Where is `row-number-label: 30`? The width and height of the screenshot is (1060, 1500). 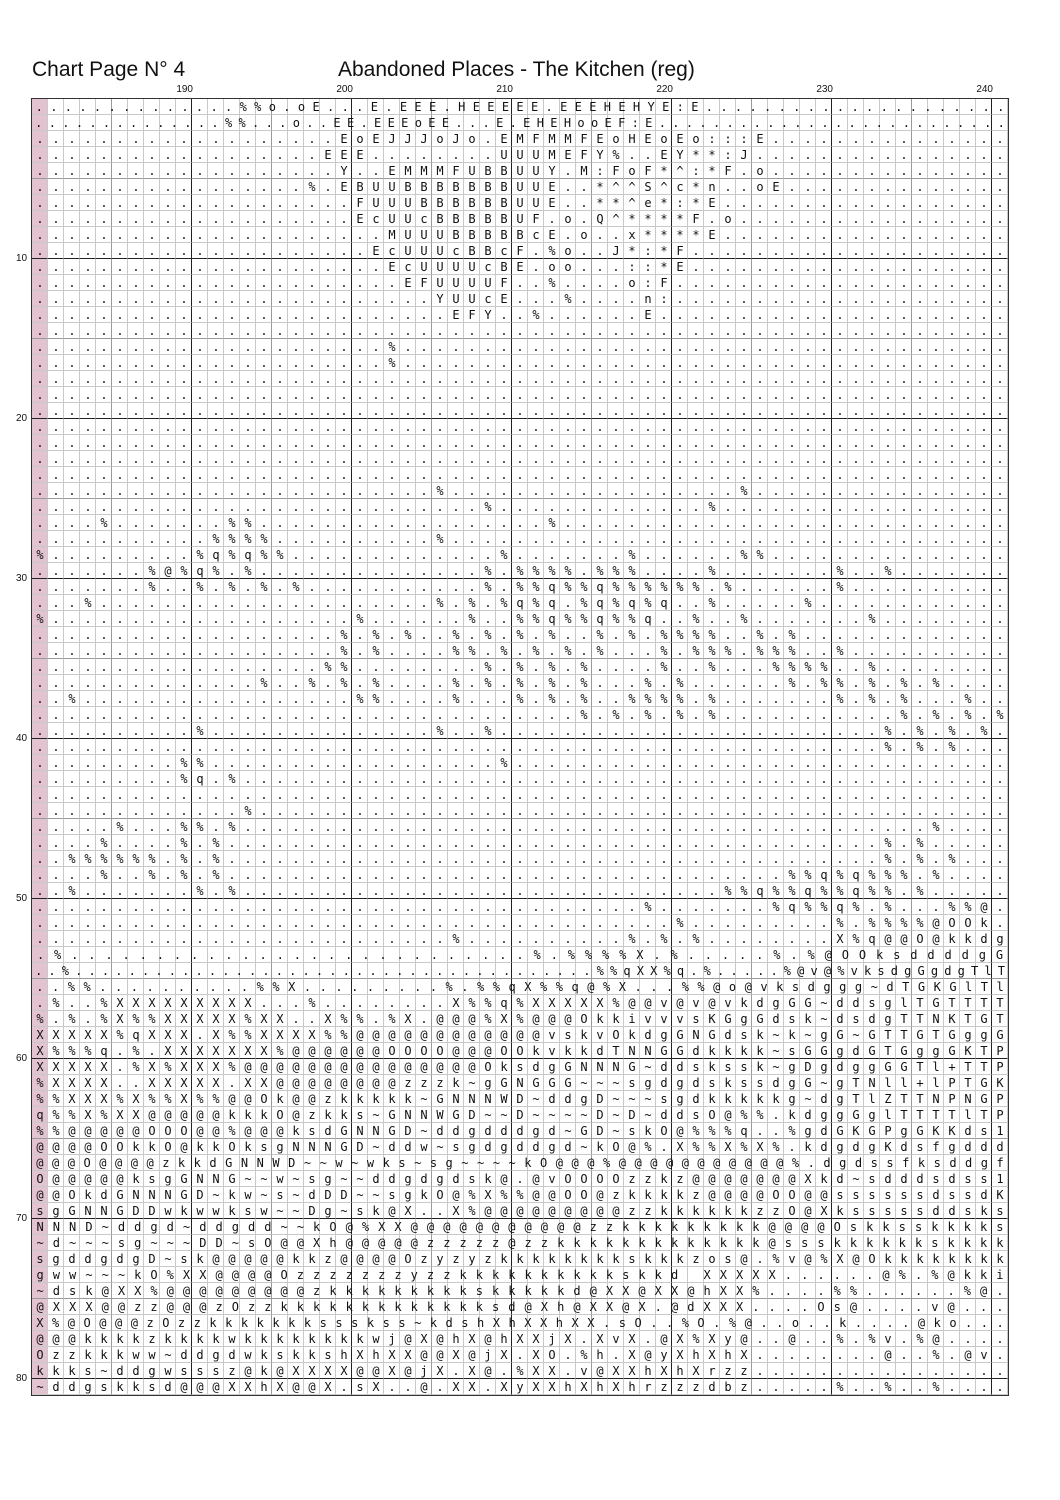 row-number-label: 30 is located at coordinates (22, 578).